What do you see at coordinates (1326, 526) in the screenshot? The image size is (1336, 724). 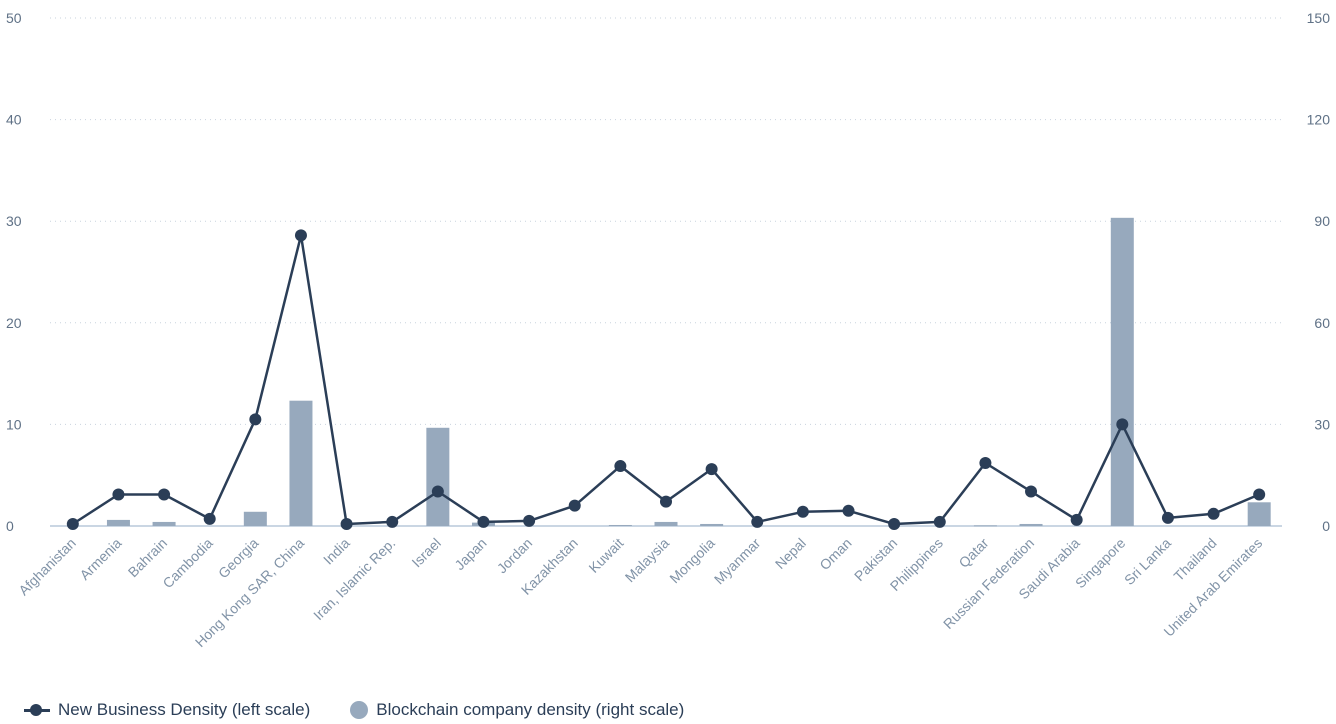 I see `right-axis-tick-label: 0` at bounding box center [1326, 526].